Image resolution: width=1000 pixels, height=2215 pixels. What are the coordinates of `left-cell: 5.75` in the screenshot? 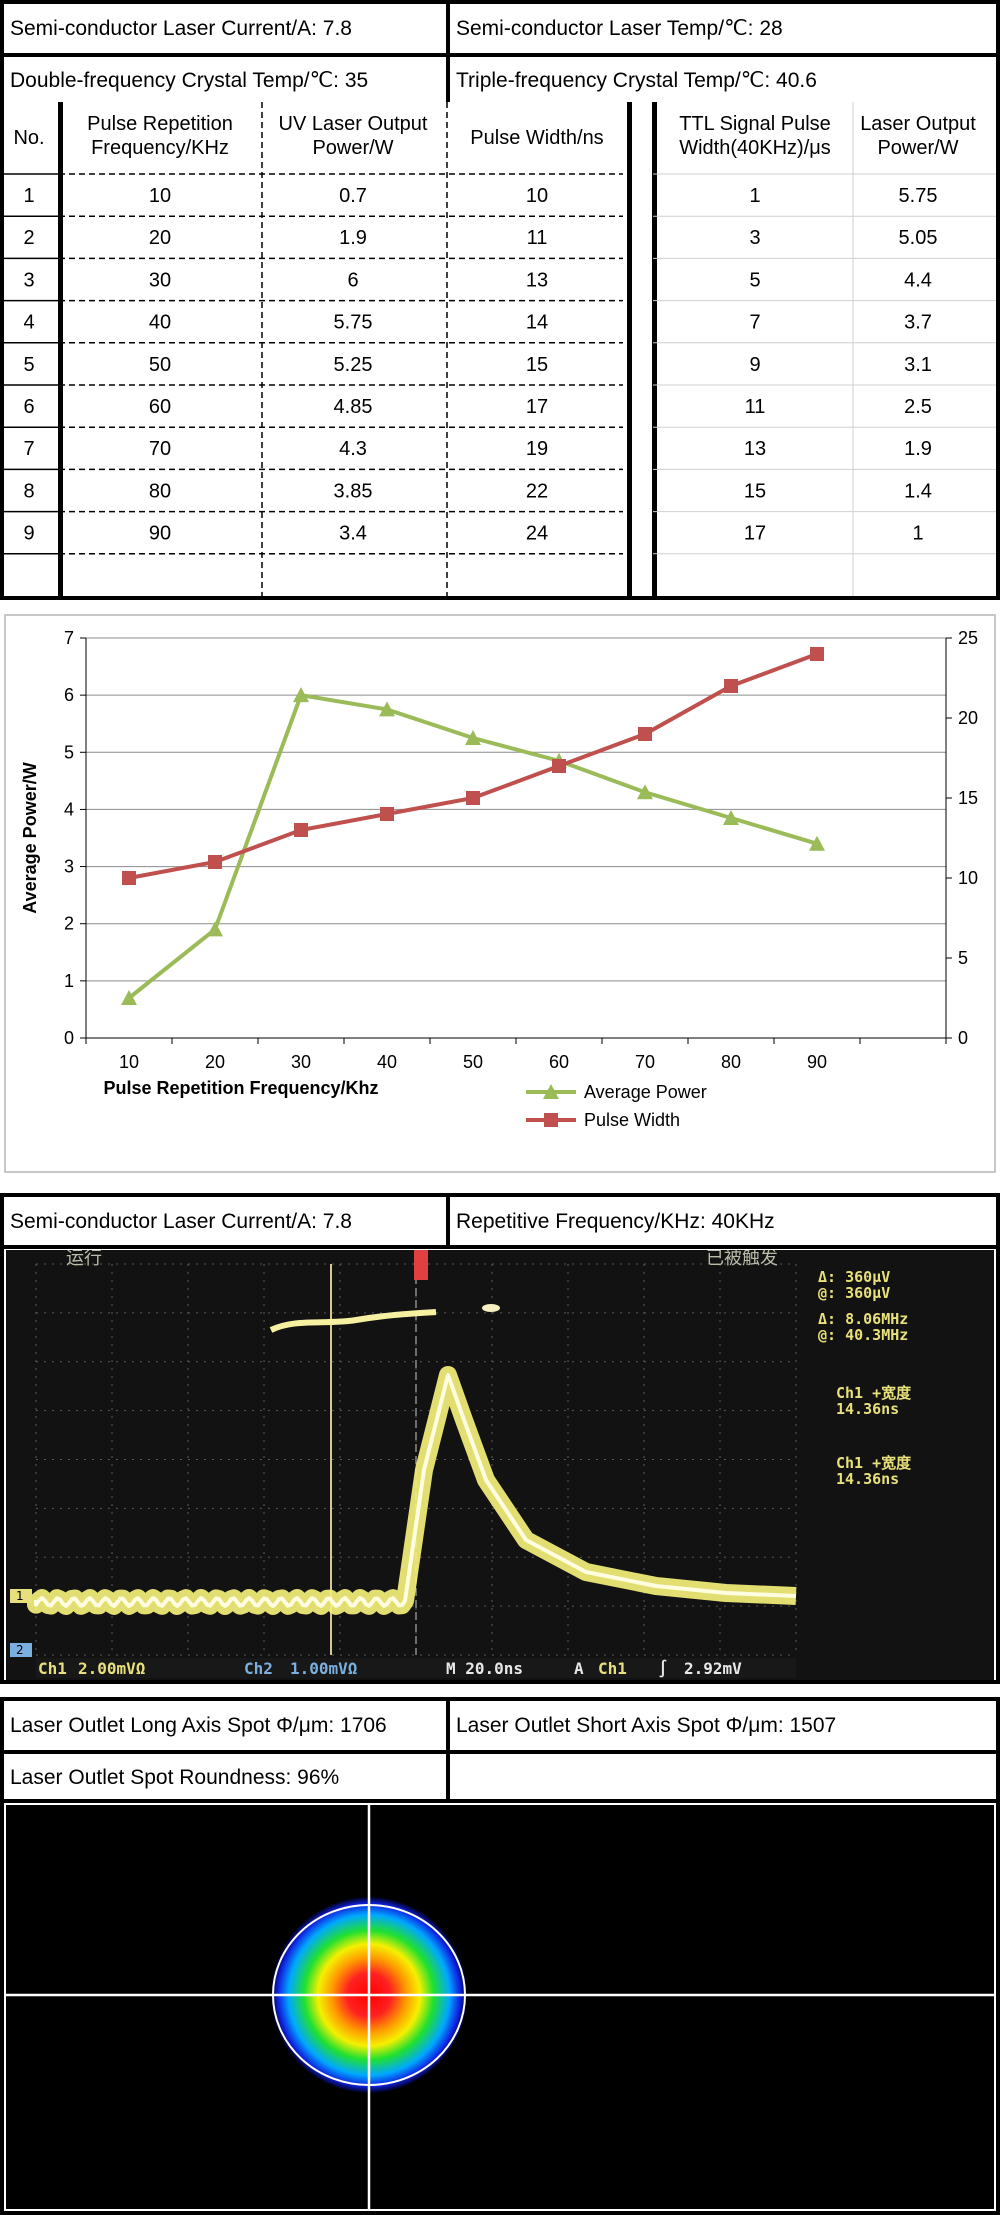 It's located at (353, 323).